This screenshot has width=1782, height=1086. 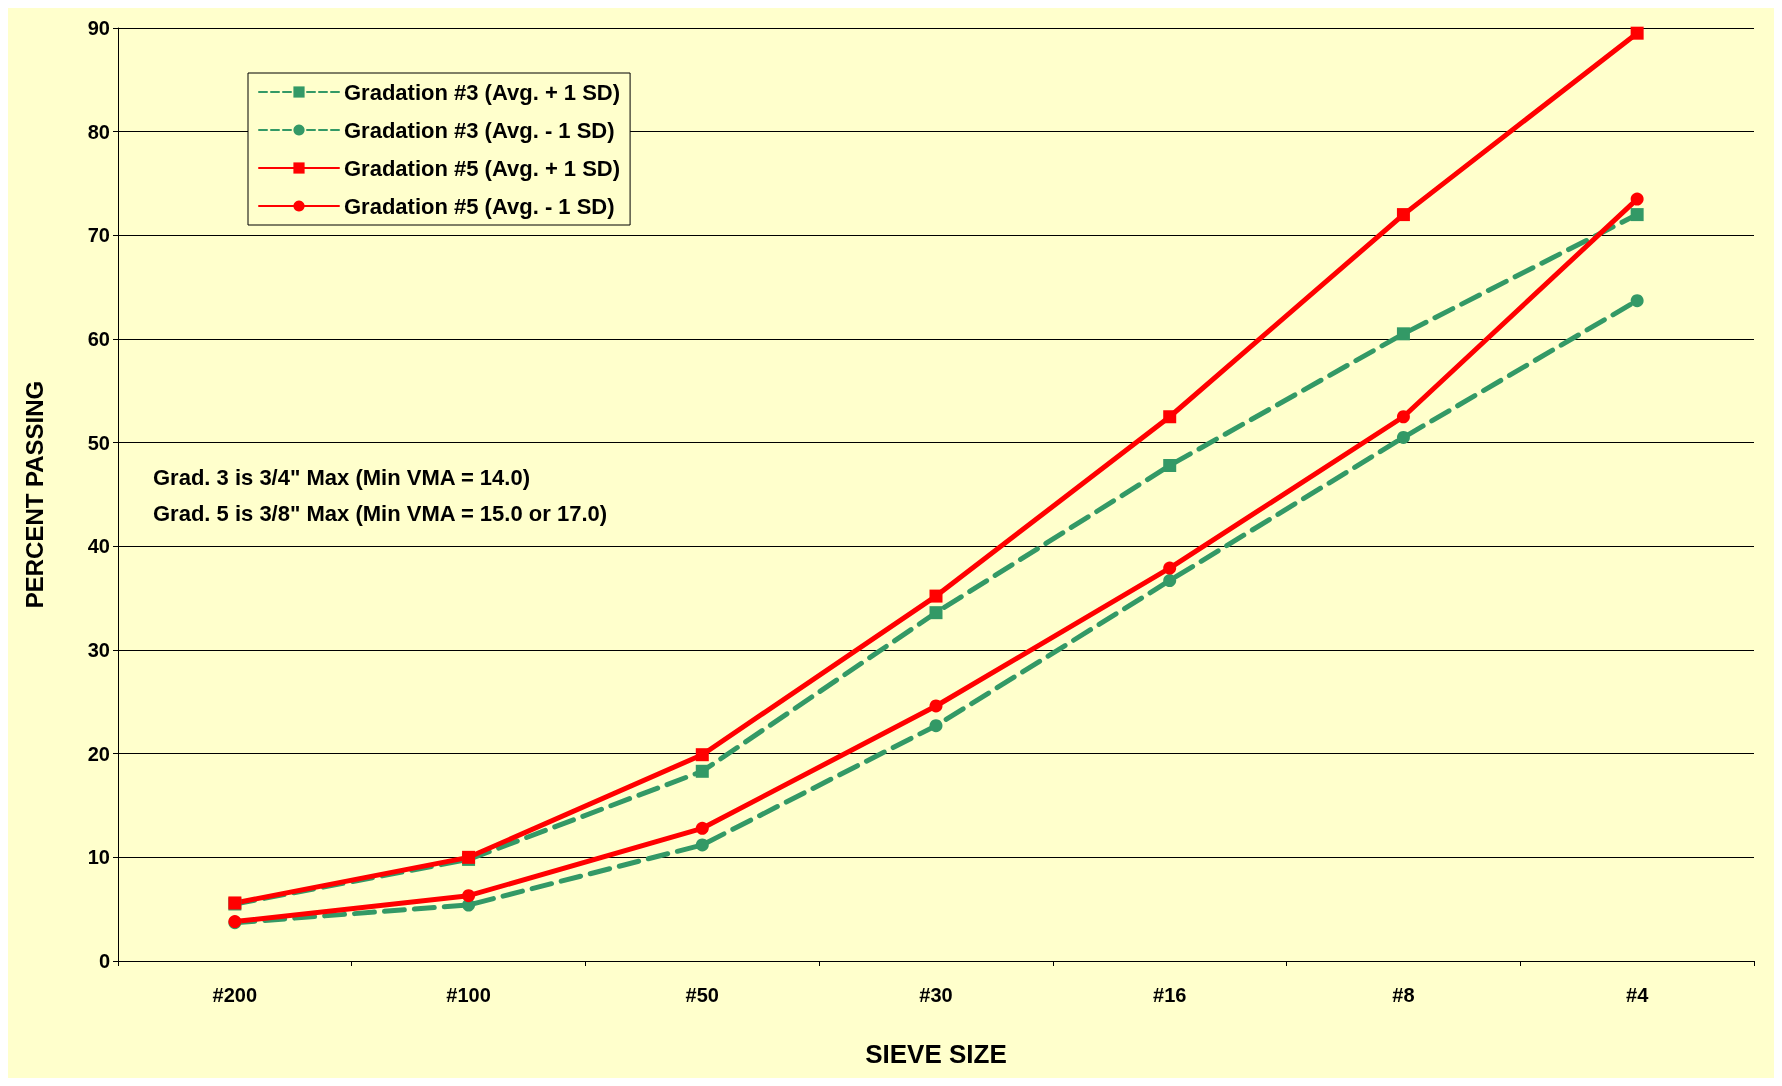 I want to click on x-tick-label: #200, so click(x=235, y=995).